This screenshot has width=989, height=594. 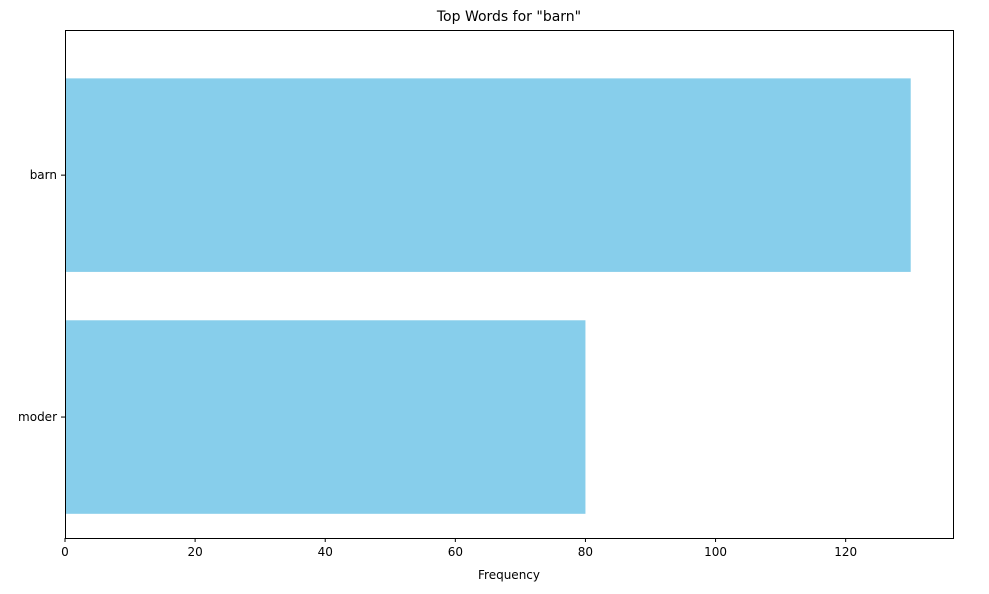 I want to click on x-axis-ticks: 0 20 40 60 80 100 120, so click(x=459, y=548).